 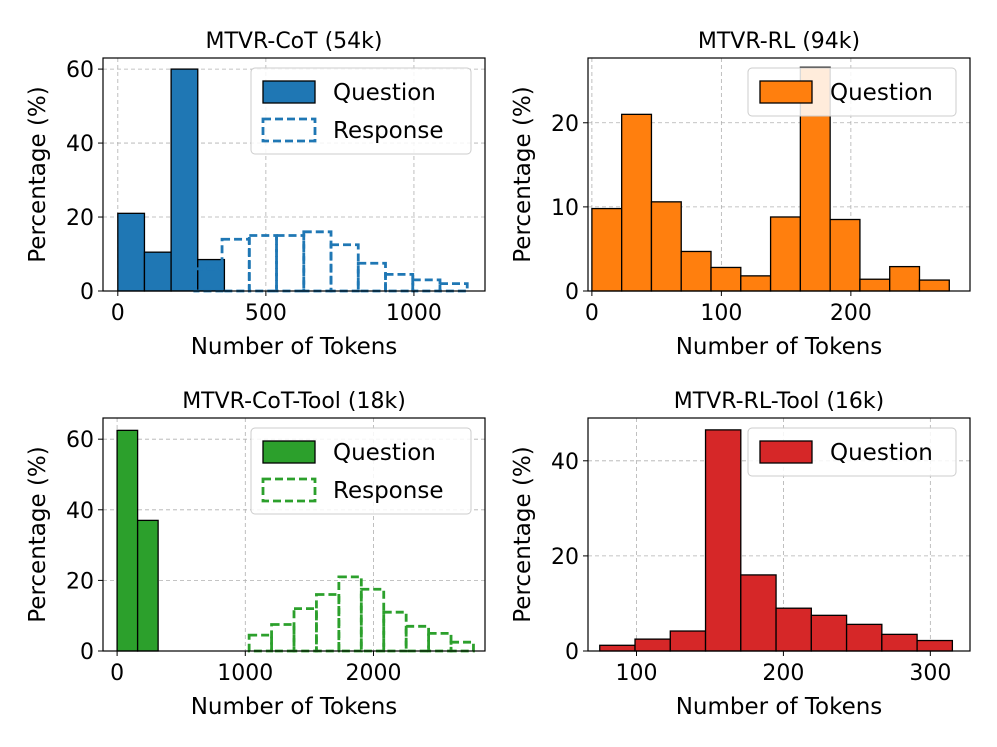 What do you see at coordinates (721, 313) in the screenshot?
I see `x-tick-label: 100` at bounding box center [721, 313].